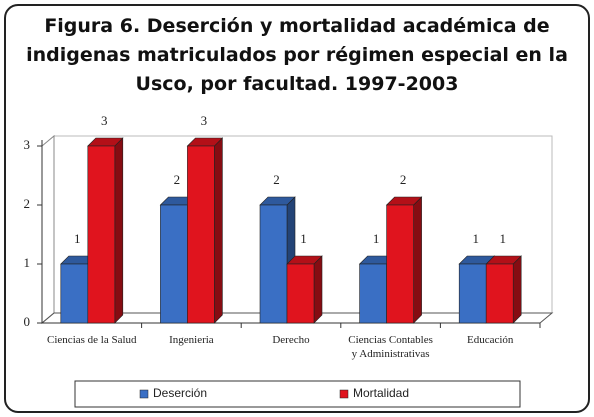 The width and height of the screenshot is (594, 417). Describe the element at coordinates (180, 393) in the screenshot. I see `legend-label: Deserción` at that location.